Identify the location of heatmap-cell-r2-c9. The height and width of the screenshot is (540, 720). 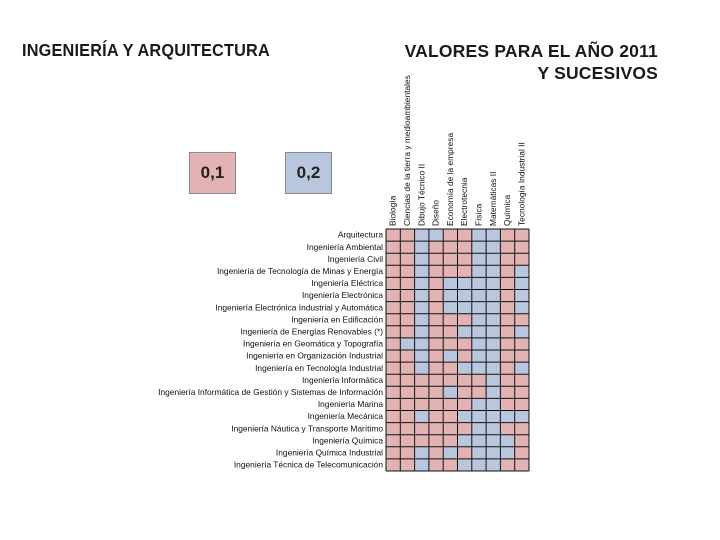
(521, 259).